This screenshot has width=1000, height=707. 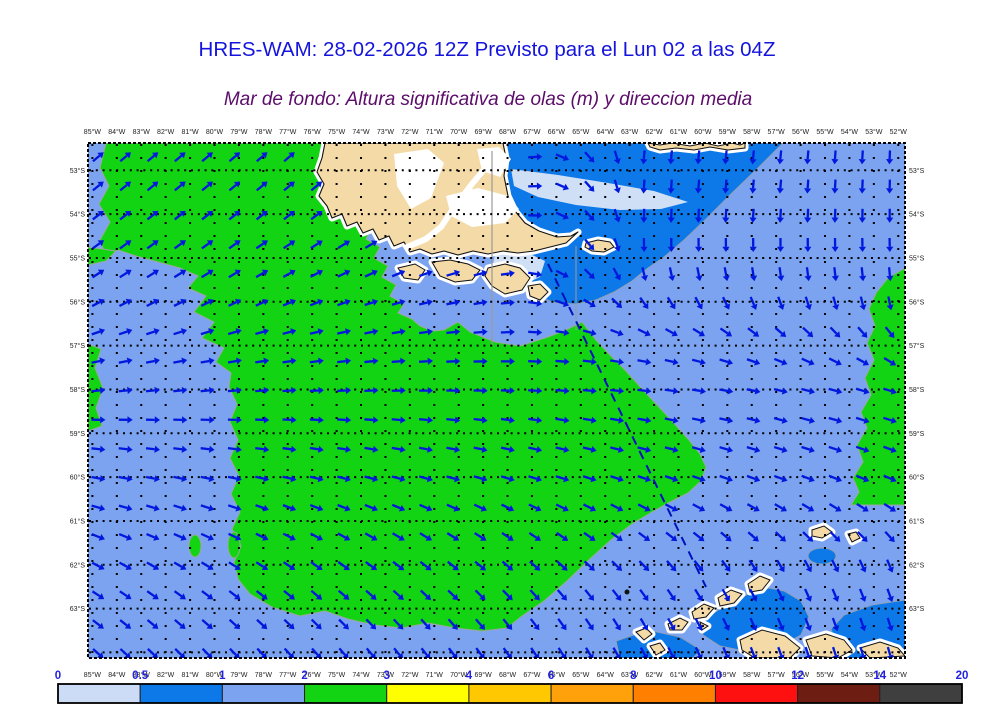 What do you see at coordinates (581, 675) in the screenshot?
I see `lon-label-bottom: 65°W` at bounding box center [581, 675].